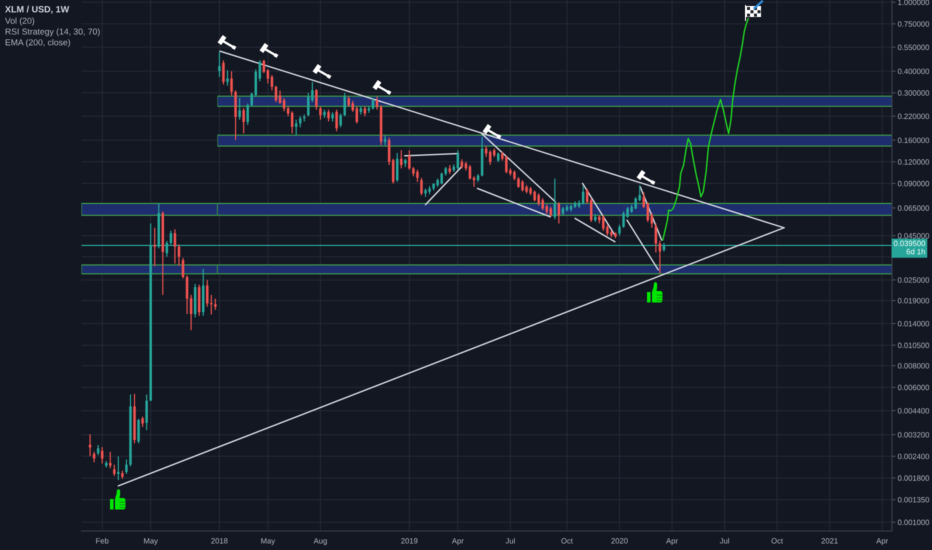 The height and width of the screenshot is (550, 932). I want to click on annotation: RSI Strategy (14, 30, 70), so click(53, 32).